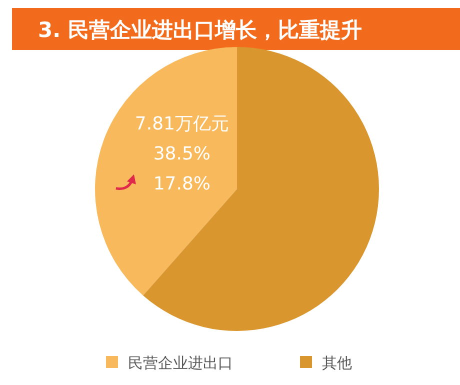  I want to click on text: 7.81万亿元, so click(181, 123).